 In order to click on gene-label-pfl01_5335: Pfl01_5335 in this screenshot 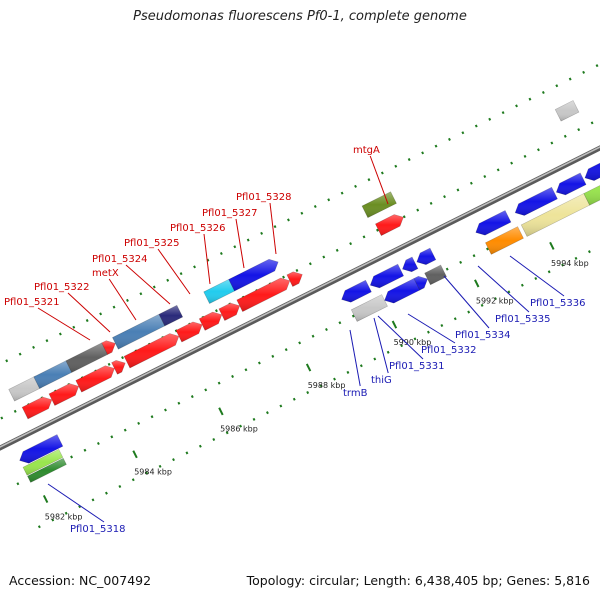, I will do `click(514, 295)`.